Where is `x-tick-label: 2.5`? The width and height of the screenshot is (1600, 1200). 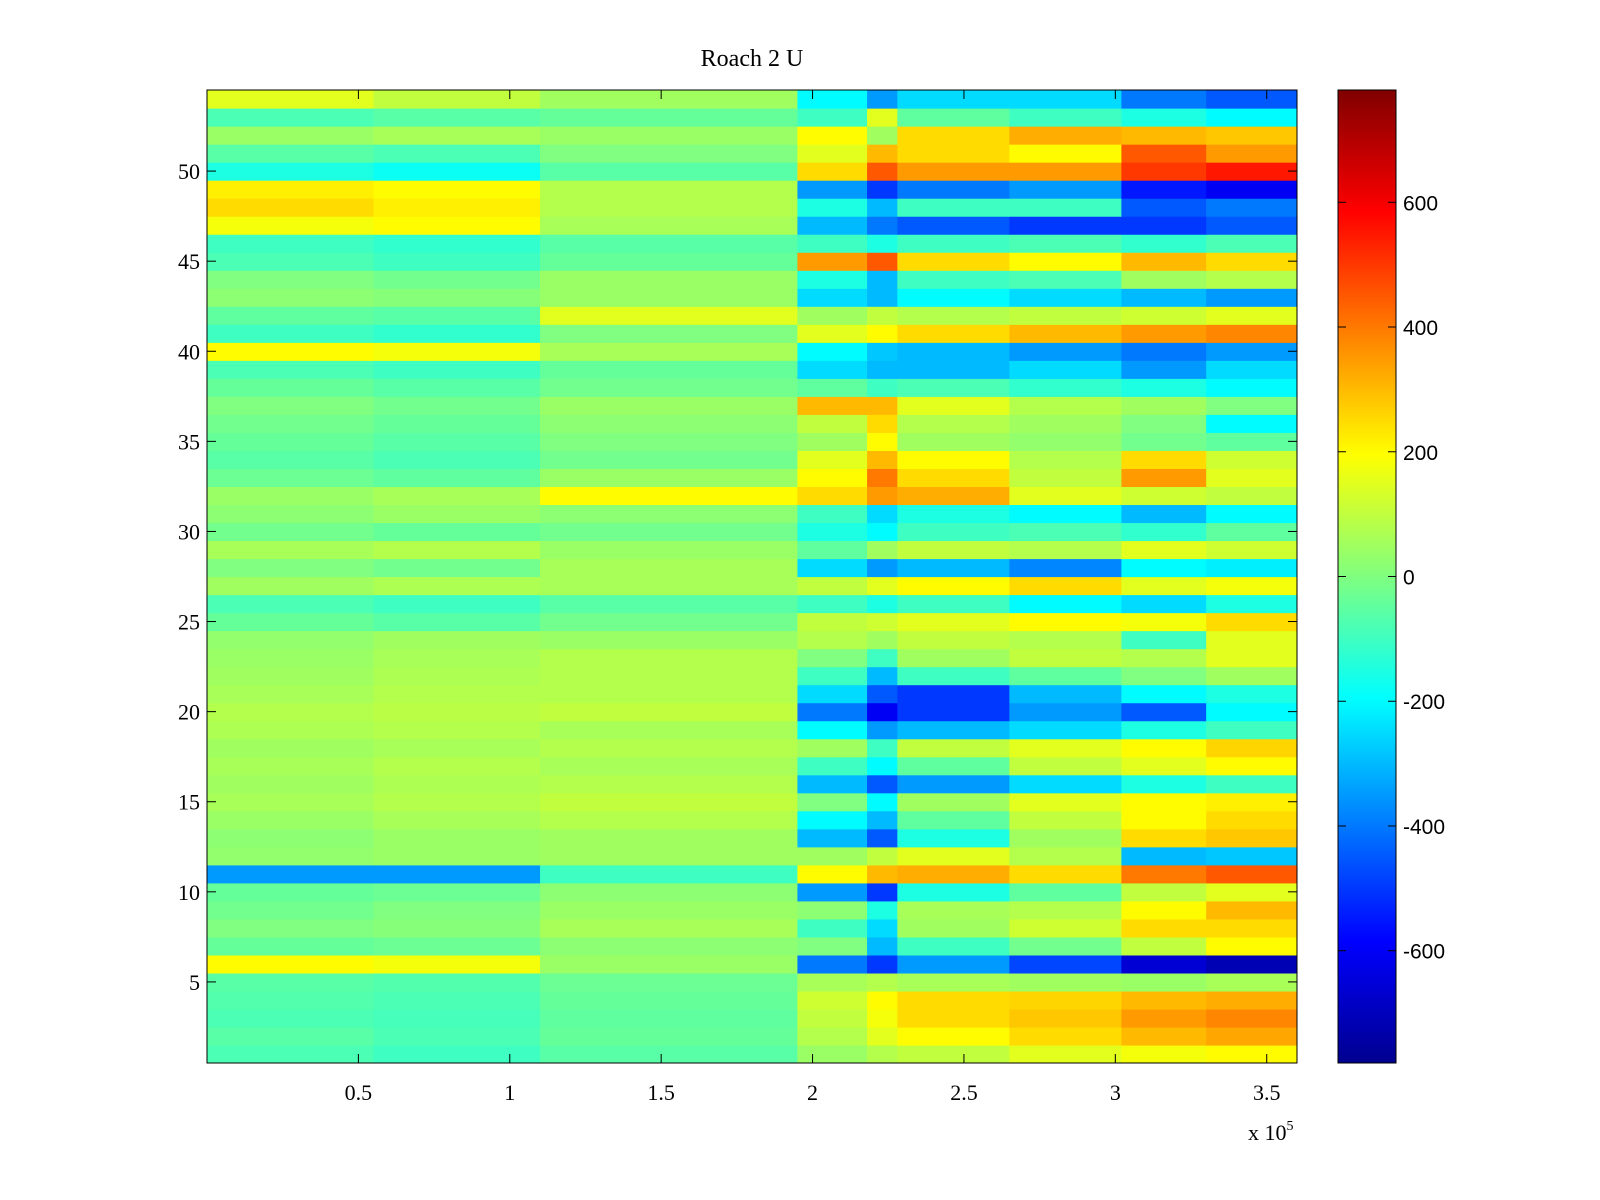 x-tick-label: 2.5 is located at coordinates (964, 1092).